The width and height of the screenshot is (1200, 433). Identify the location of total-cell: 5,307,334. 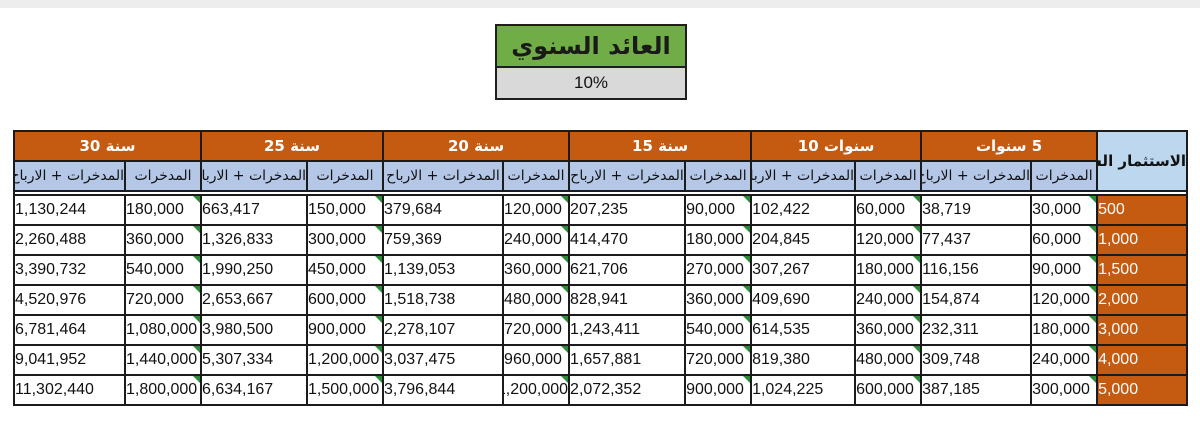
(254, 360).